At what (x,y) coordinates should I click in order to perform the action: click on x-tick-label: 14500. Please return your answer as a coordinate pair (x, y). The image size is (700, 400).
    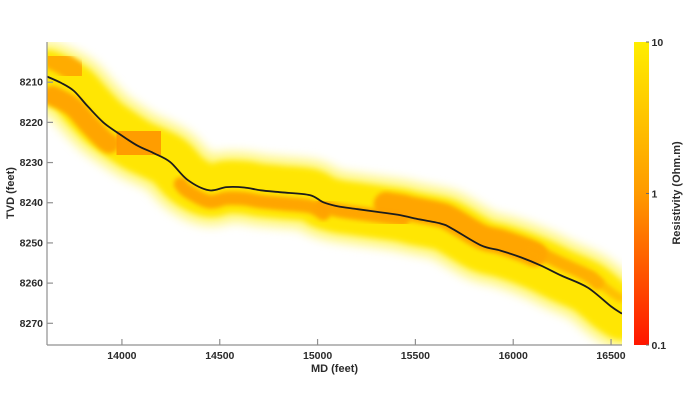
    Looking at the image, I should click on (219, 356).